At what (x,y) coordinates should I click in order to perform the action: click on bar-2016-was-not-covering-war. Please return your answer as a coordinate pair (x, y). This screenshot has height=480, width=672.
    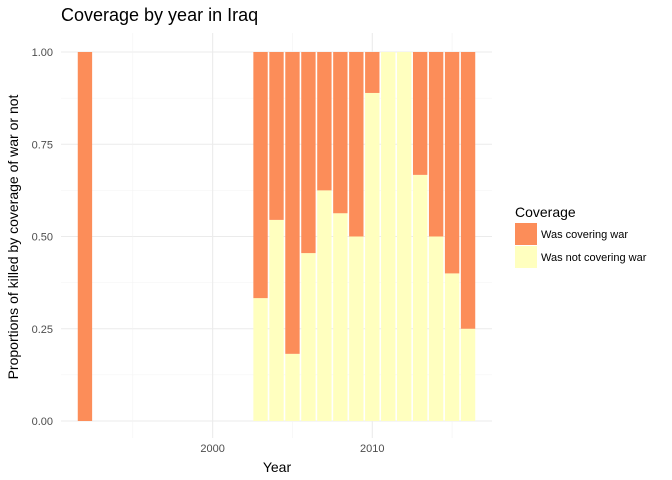
    Looking at the image, I should click on (468, 374).